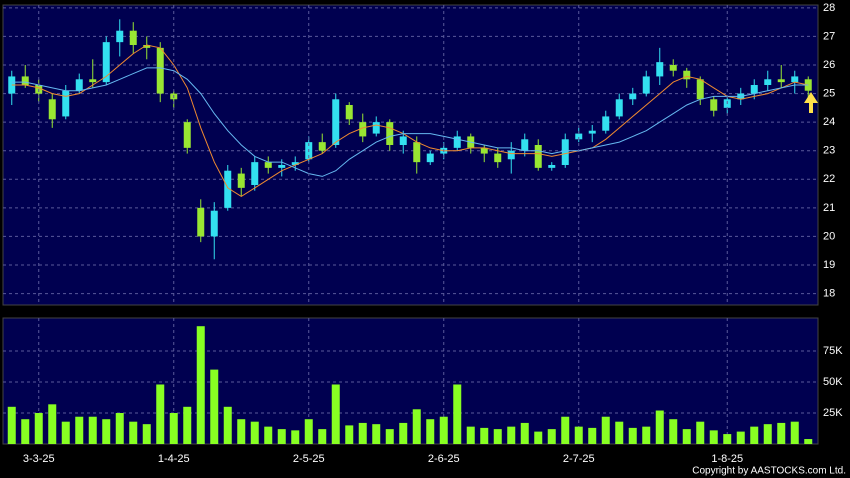 This screenshot has width=850, height=478. Describe the element at coordinates (39, 459) in the screenshot. I see `x-tick-label: 3-3-25` at that location.